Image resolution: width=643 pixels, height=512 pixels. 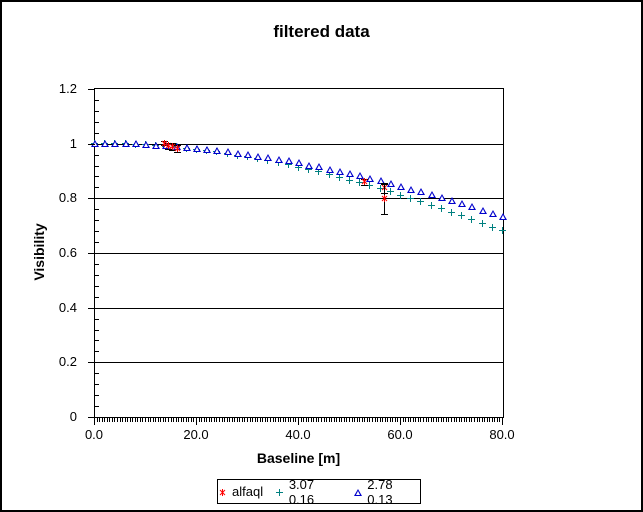 What do you see at coordinates (67, 197) in the screenshot?
I see `y-tick-label: 0.8` at bounding box center [67, 197].